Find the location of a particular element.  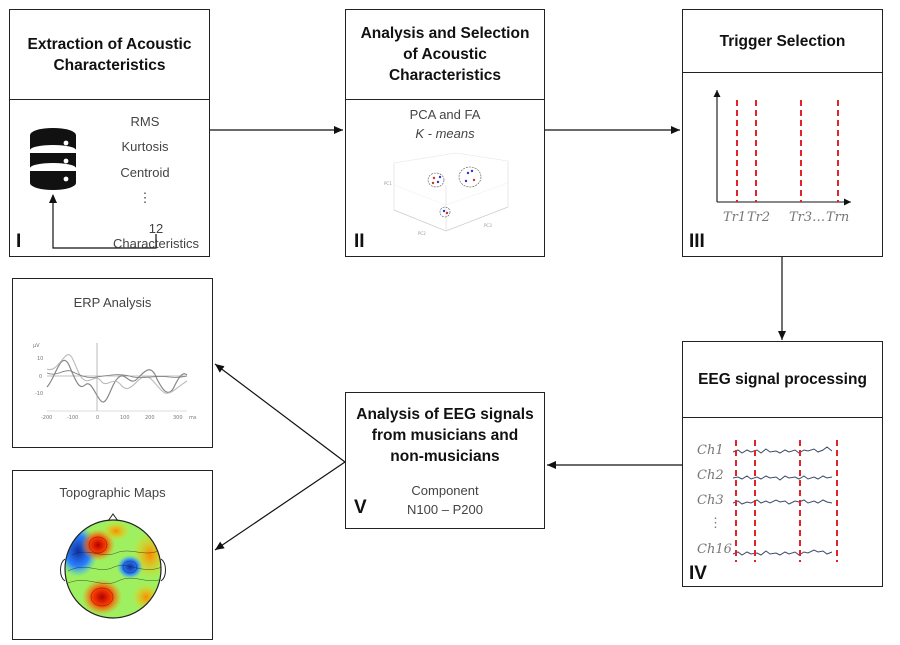

erp-xtick-1: -200 is located at coordinates (46, 418).